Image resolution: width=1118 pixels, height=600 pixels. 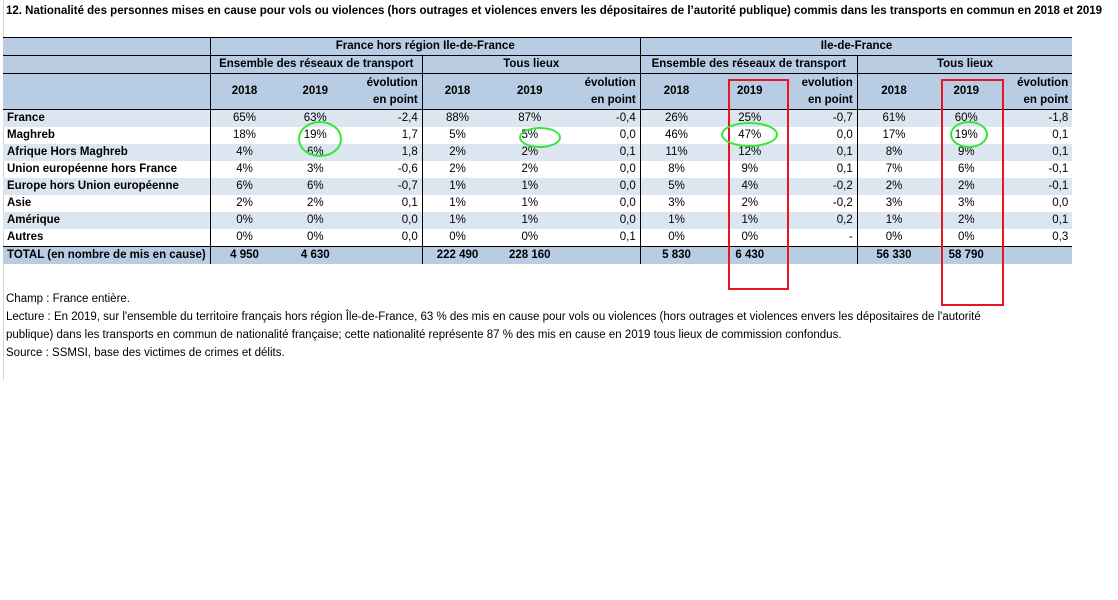 What do you see at coordinates (457, 255) in the screenshot?
I see `total-cell: 222 490` at bounding box center [457, 255].